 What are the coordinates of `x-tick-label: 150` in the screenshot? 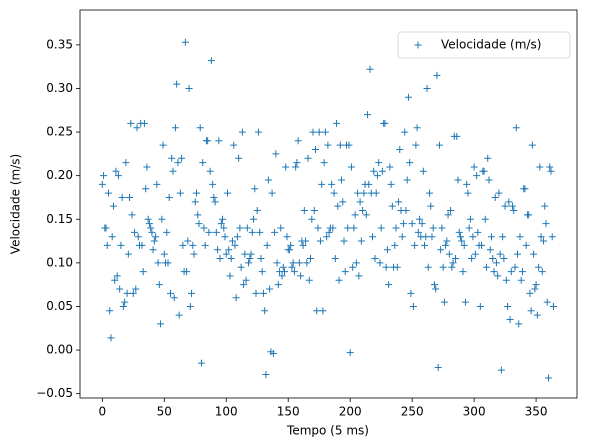 It's located at (288, 412).